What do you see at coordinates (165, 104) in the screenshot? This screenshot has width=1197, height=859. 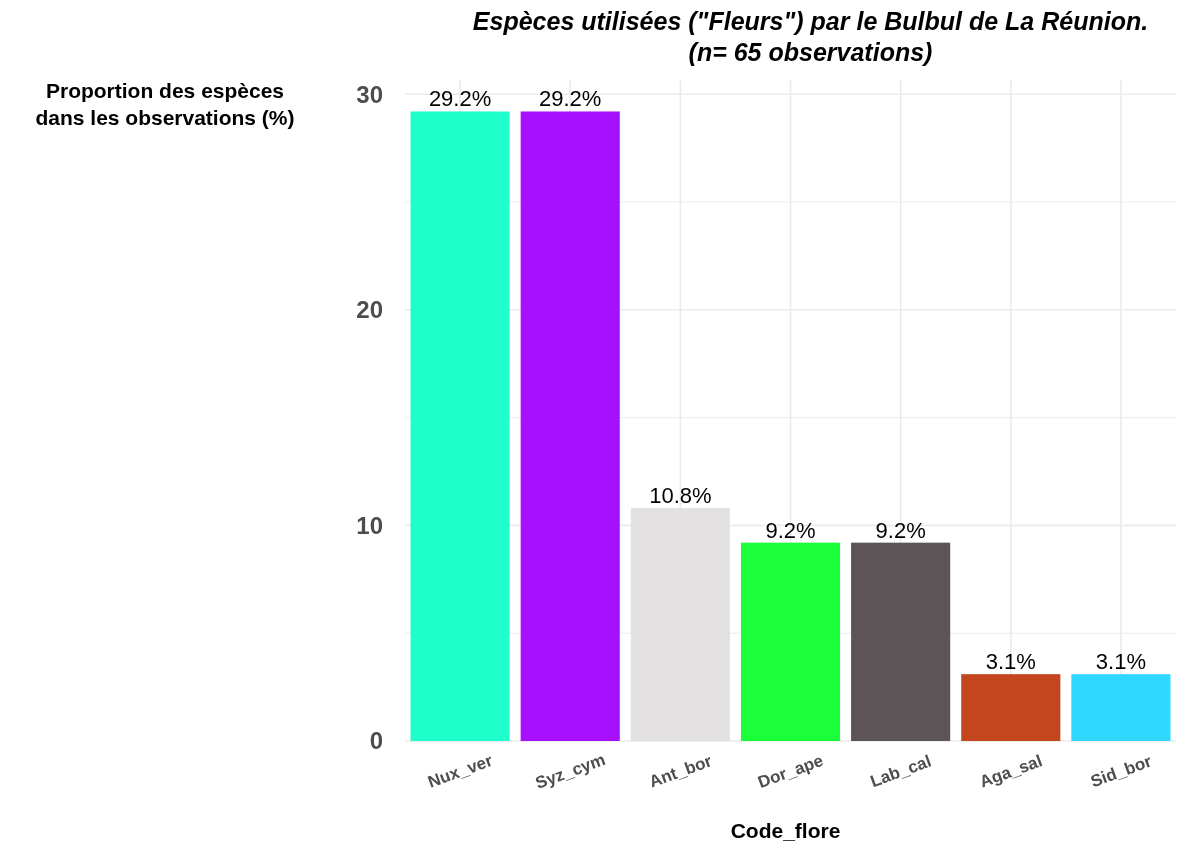 I see `y-axis-title: Proportion des espèces dans les observations (%)` at bounding box center [165, 104].